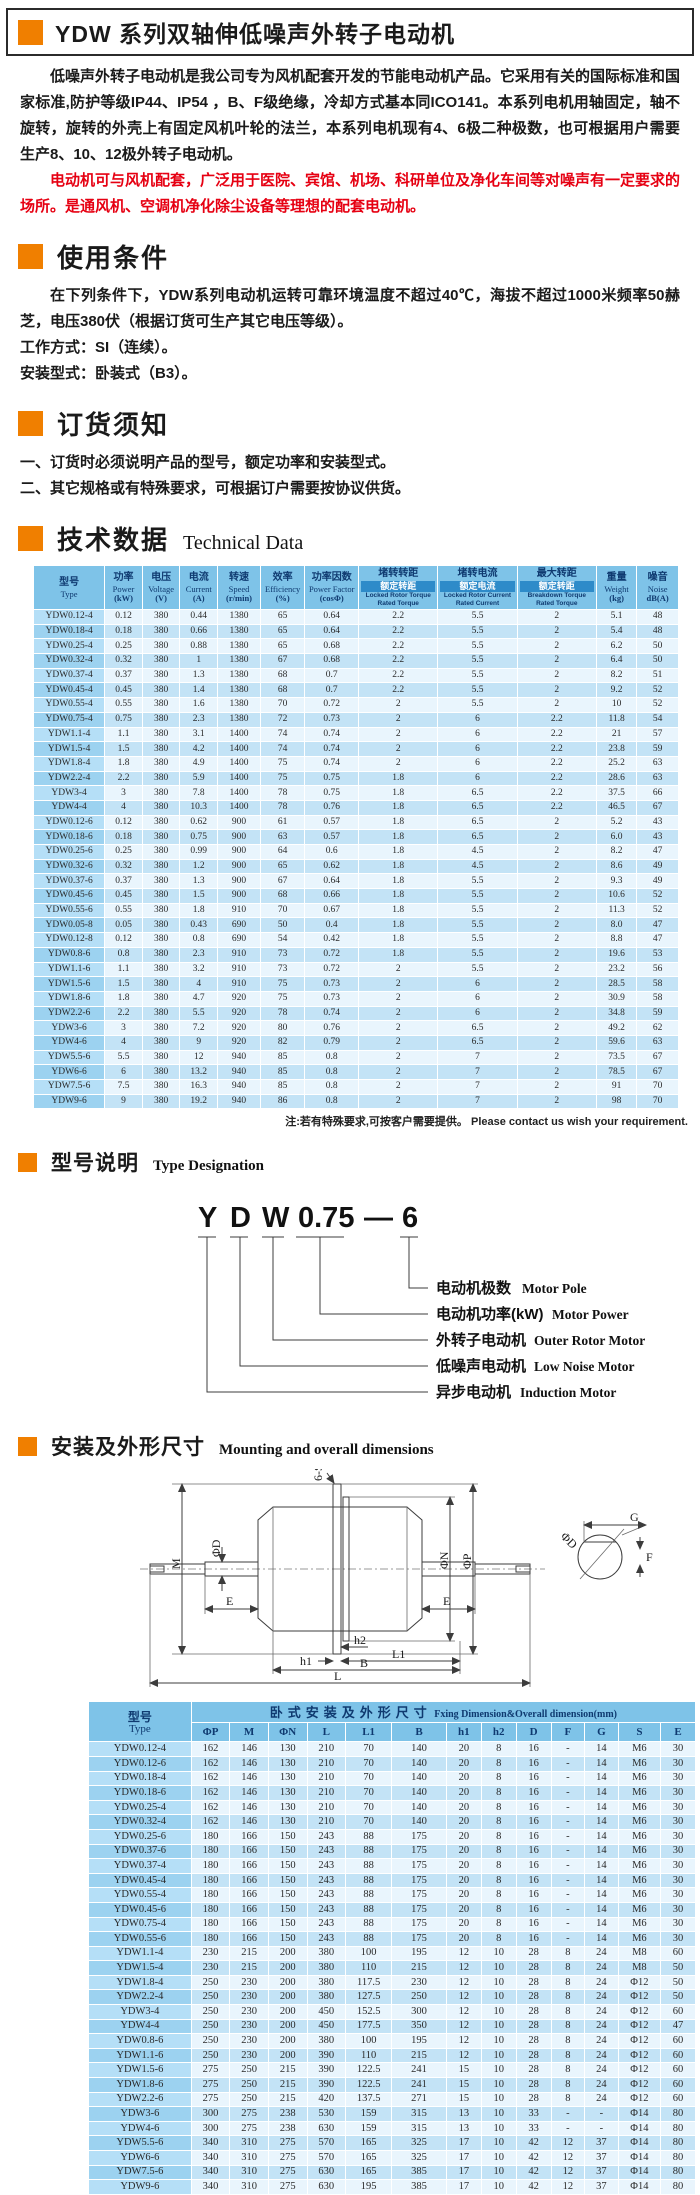 This screenshot has height=2195, width=700. I want to click on table-cell: 100, so click(369, 1953).